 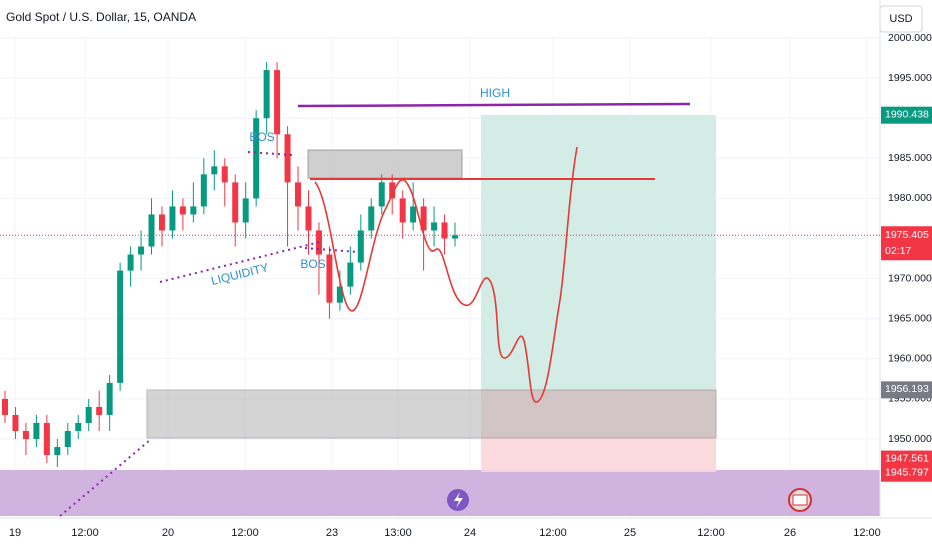 What do you see at coordinates (105, 478) in the screenshot?
I see `trend-line` at bounding box center [105, 478].